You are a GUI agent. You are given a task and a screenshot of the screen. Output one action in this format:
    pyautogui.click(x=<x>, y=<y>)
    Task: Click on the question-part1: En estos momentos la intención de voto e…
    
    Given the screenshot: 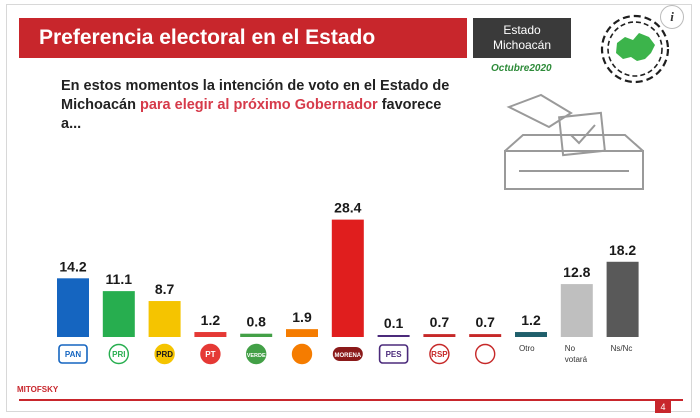 What is the action you would take?
    pyautogui.click(x=255, y=95)
    